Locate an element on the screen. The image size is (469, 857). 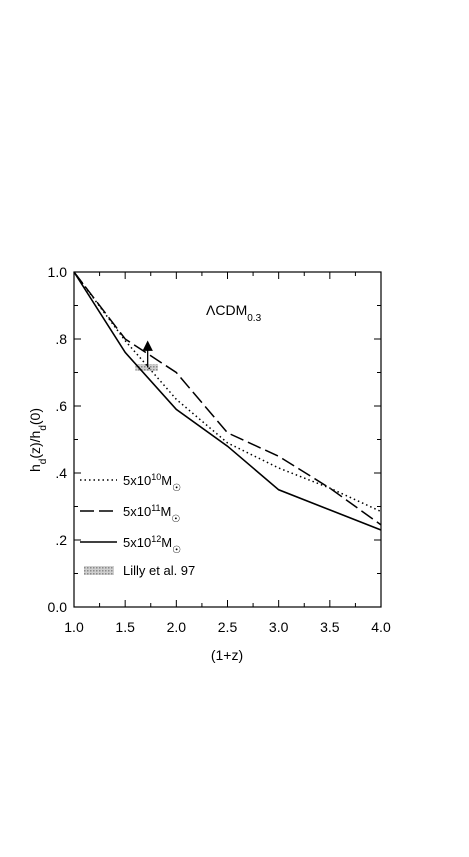
y-tick-label: 0.0 is located at coordinates (58, 607).